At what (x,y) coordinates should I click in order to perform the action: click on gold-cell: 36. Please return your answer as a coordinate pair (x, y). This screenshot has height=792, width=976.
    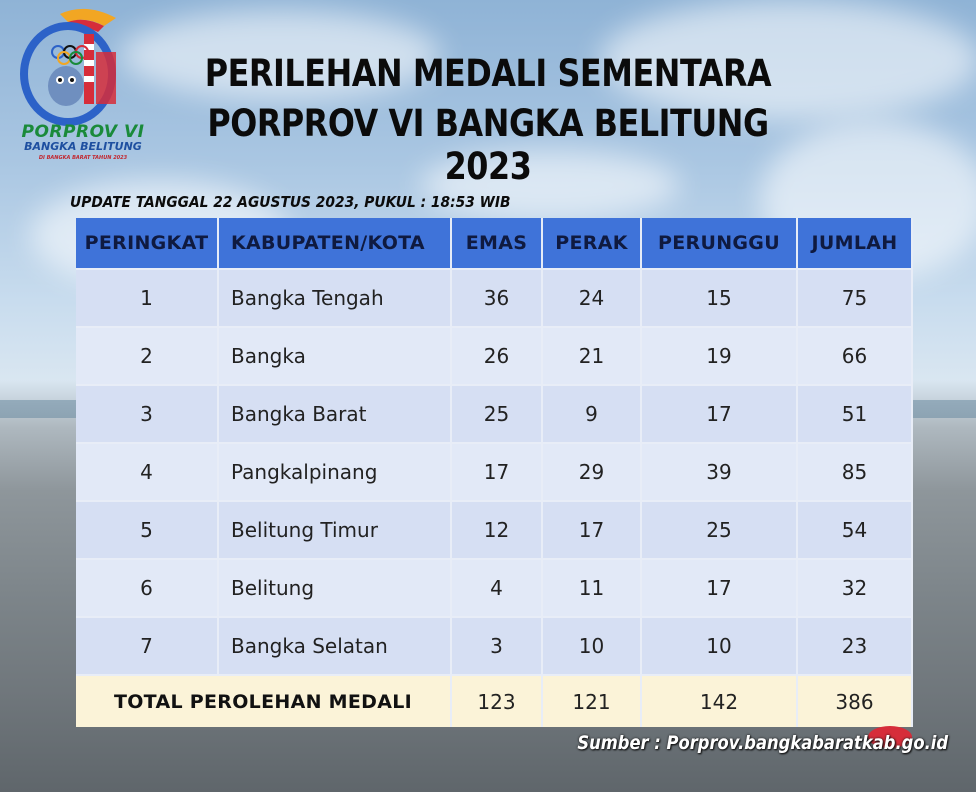
    Looking at the image, I should click on (497, 297).